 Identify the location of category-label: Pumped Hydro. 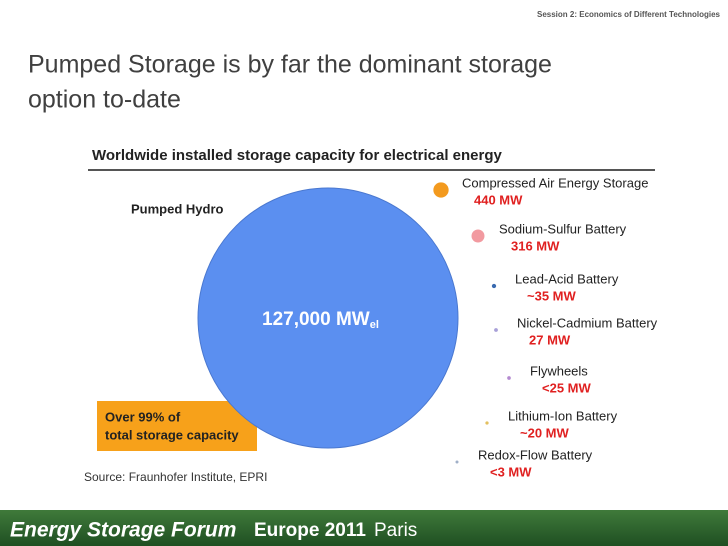
(177, 208).